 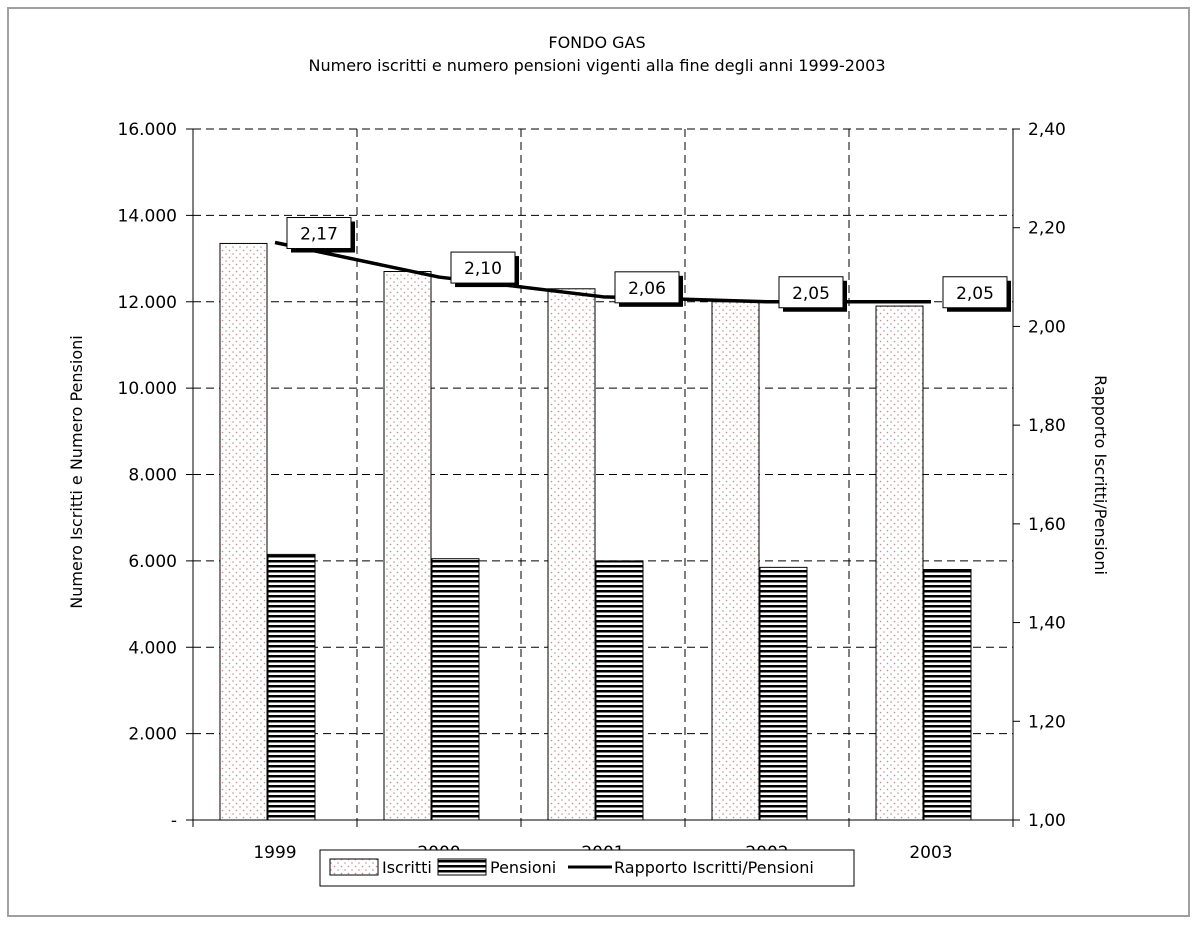 I want to click on y-tick-label: 8.000, so click(x=152, y=476).